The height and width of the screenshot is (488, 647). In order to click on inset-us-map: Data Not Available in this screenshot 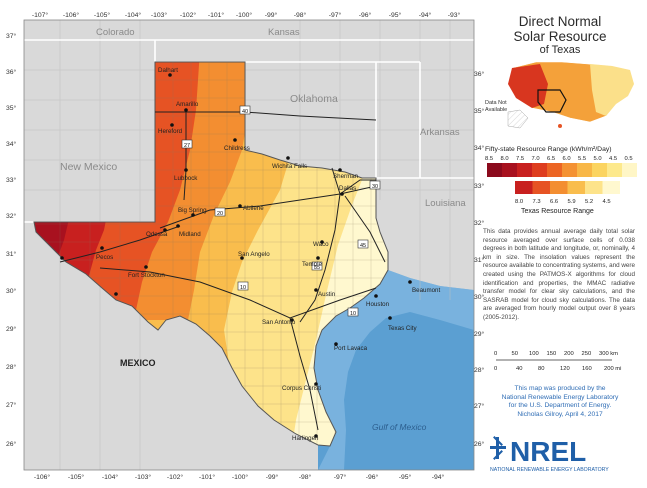, I will do `click(560, 95)`.